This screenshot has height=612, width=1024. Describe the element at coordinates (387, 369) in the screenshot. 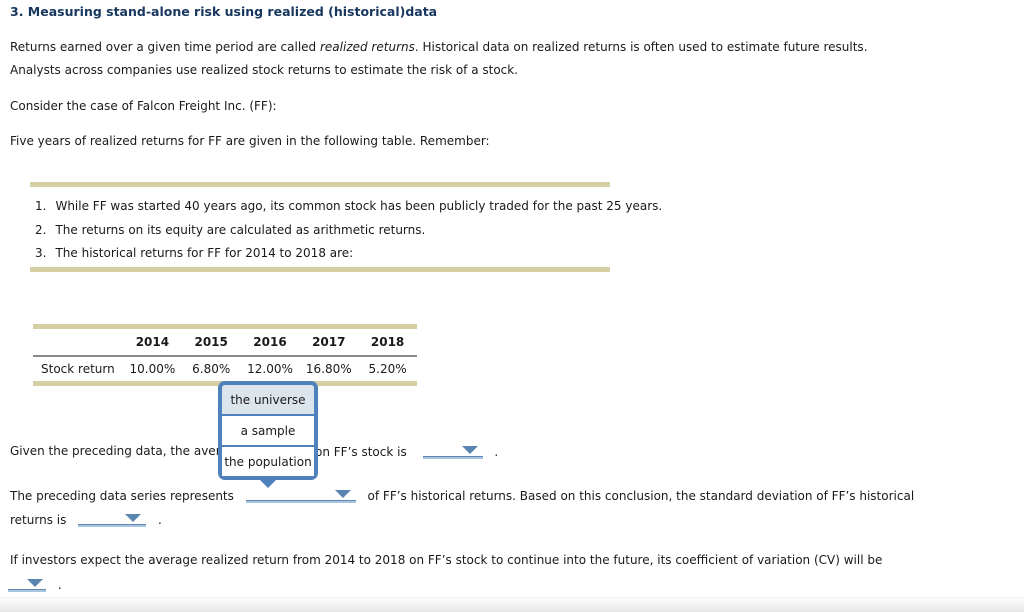

I see `return-value: 5.20%` at that location.